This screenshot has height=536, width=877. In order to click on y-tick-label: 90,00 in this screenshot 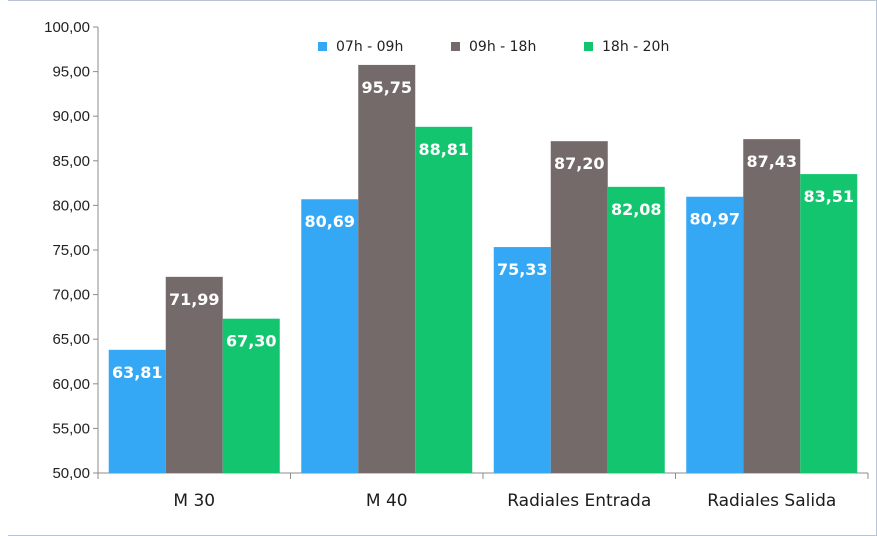, I will do `click(71, 116)`.